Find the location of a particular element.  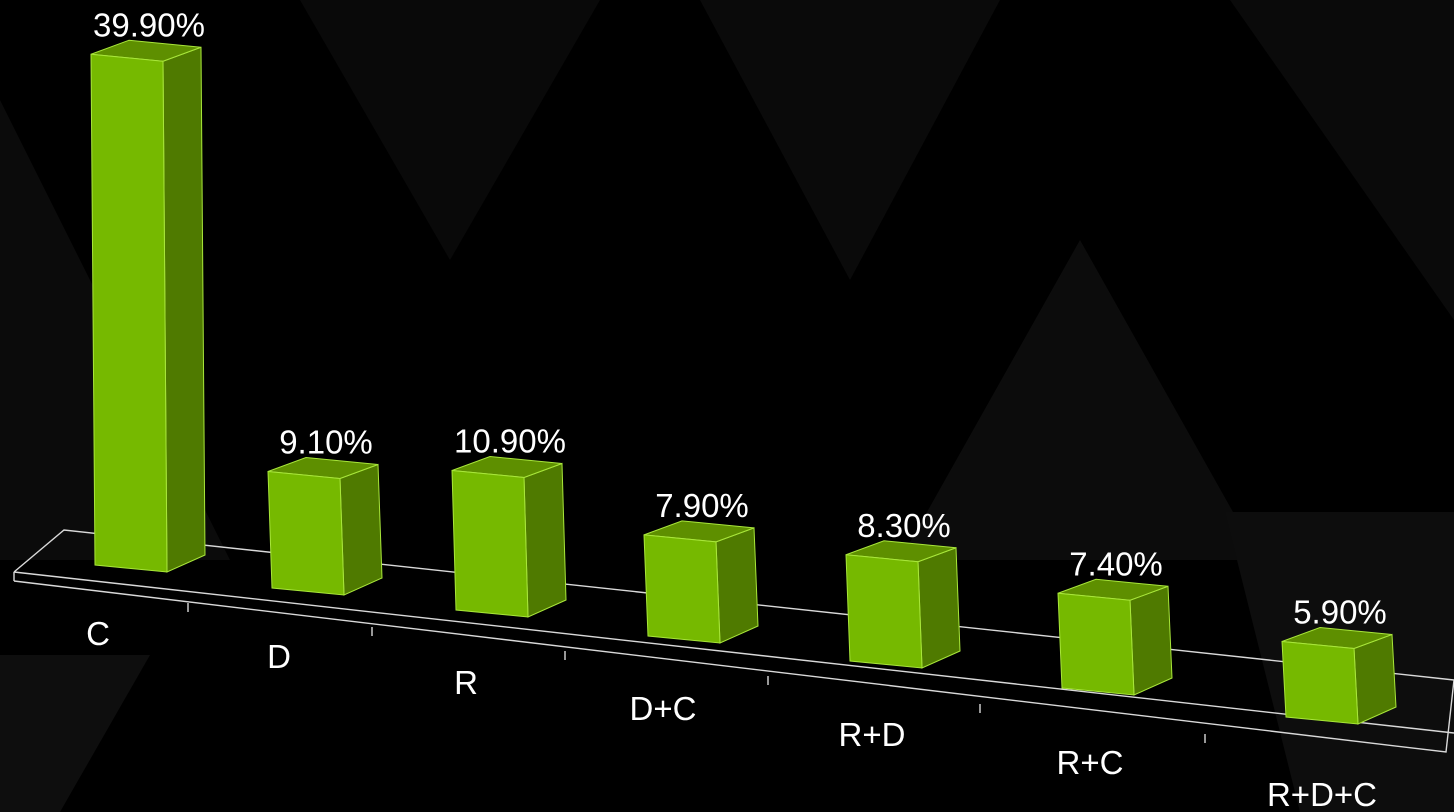

x-tick-label: D+C is located at coordinates (663, 708).